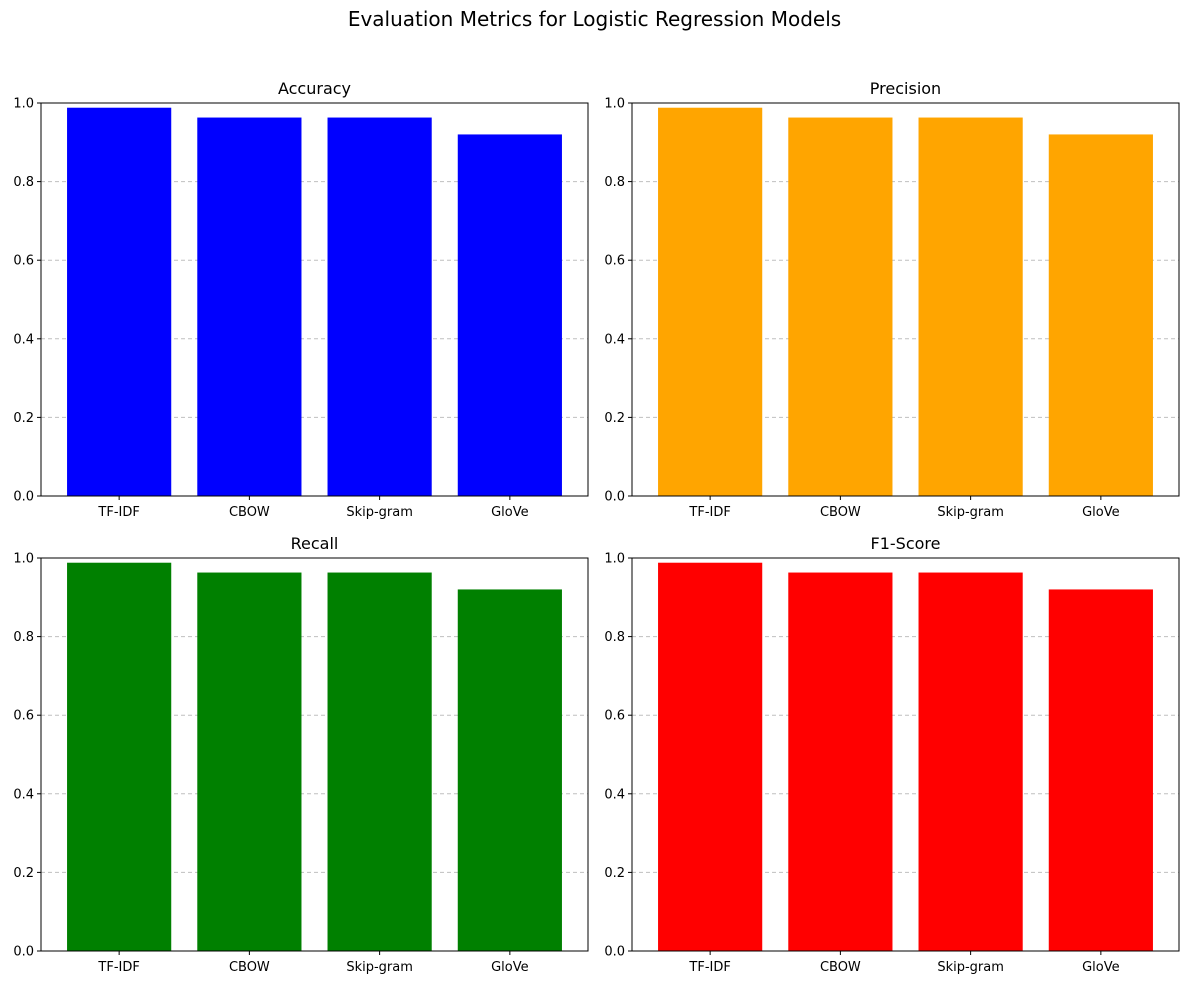 This screenshot has width=1189, height=985. I want to click on subplot-title: F1-Score, so click(906, 543).